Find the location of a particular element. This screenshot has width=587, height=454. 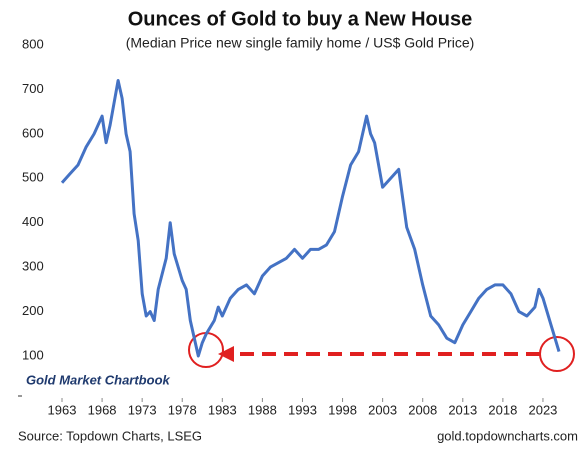

x-tick-label: 2008 is located at coordinates (422, 409).